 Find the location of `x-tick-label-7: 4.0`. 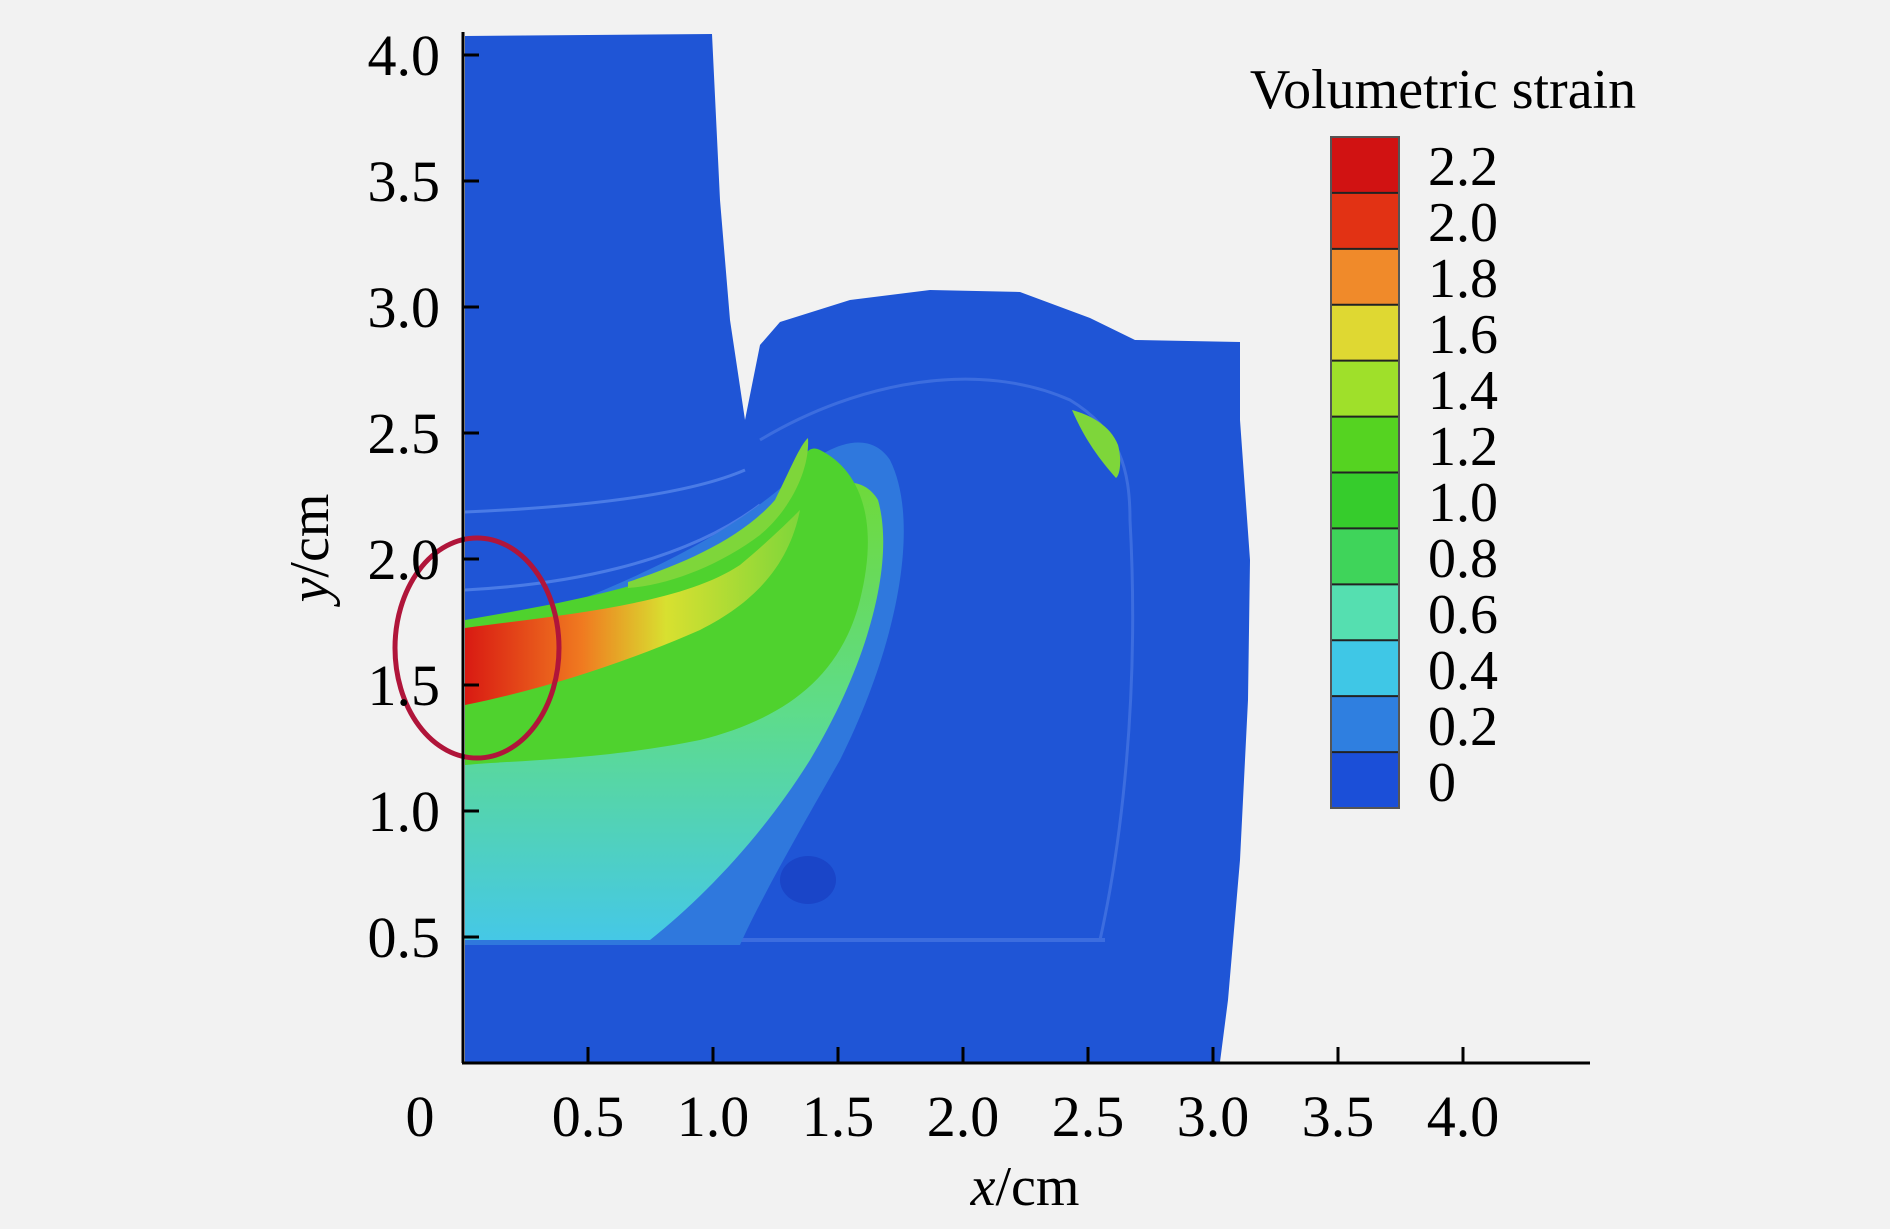

x-tick-label-7: 4.0 is located at coordinates (1463, 1116).